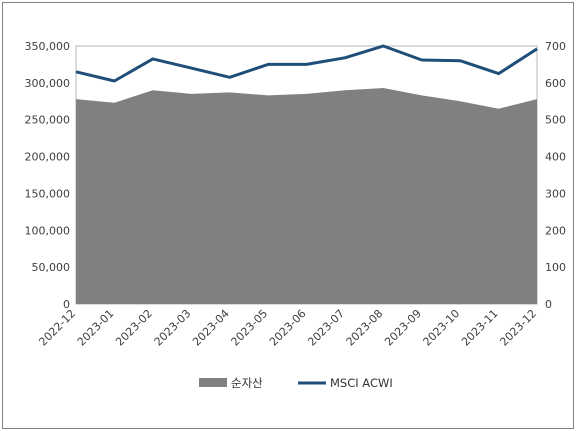 The image size is (578, 431). Describe the element at coordinates (518, 328) in the screenshot. I see `x-axis-tick-label: 2023-12` at that location.